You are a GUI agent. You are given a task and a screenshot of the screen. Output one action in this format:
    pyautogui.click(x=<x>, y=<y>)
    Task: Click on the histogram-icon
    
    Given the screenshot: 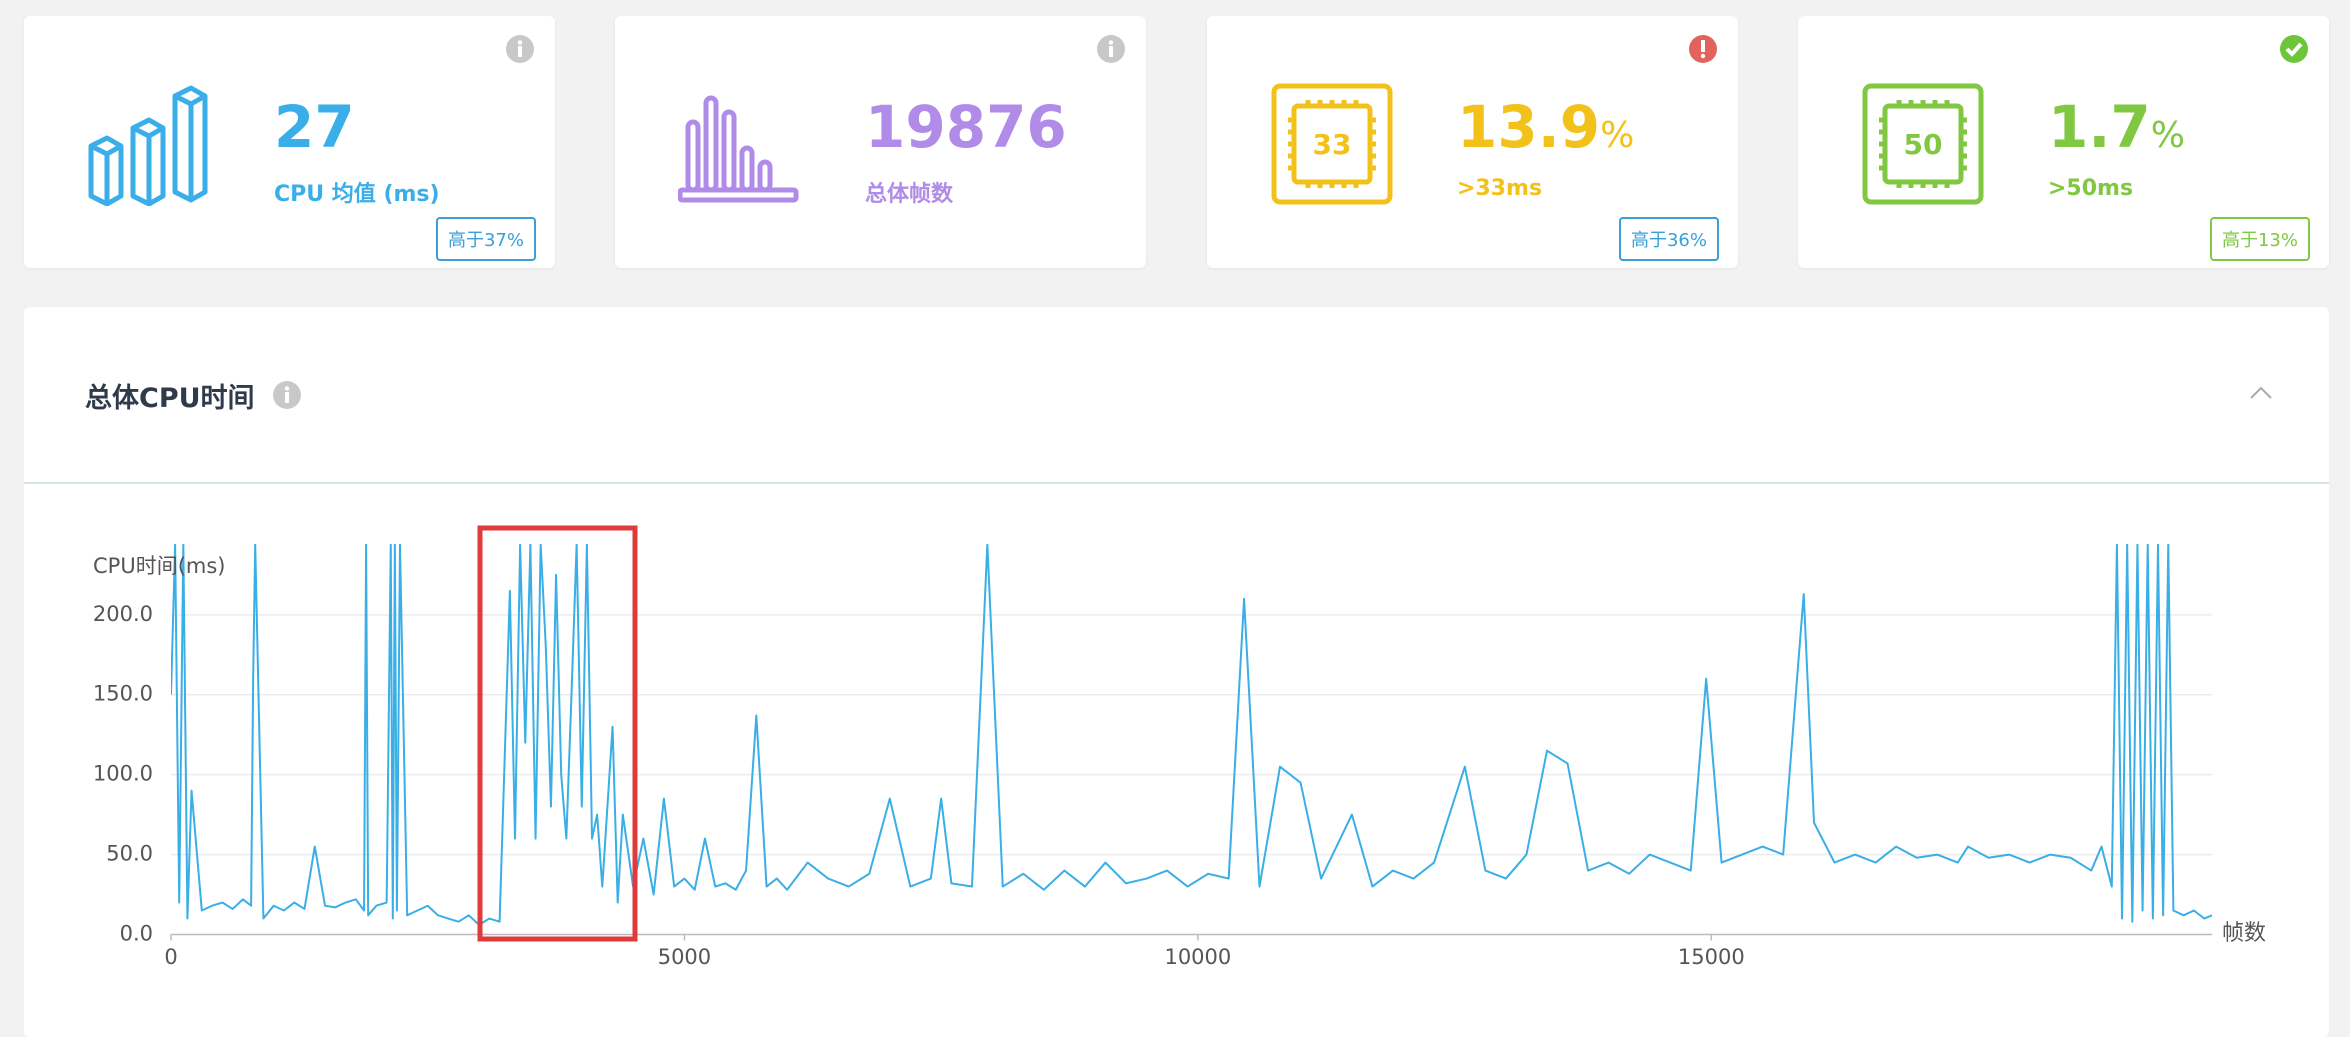 What is the action you would take?
    pyautogui.click(x=738, y=149)
    